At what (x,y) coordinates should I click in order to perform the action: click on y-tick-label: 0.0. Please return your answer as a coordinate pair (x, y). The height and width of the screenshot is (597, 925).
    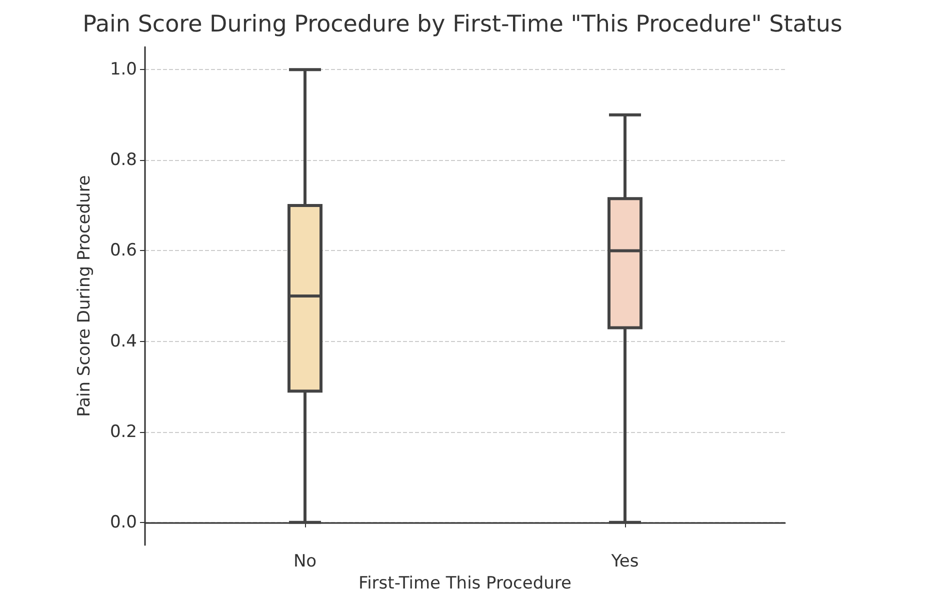
    Looking at the image, I should click on (123, 522).